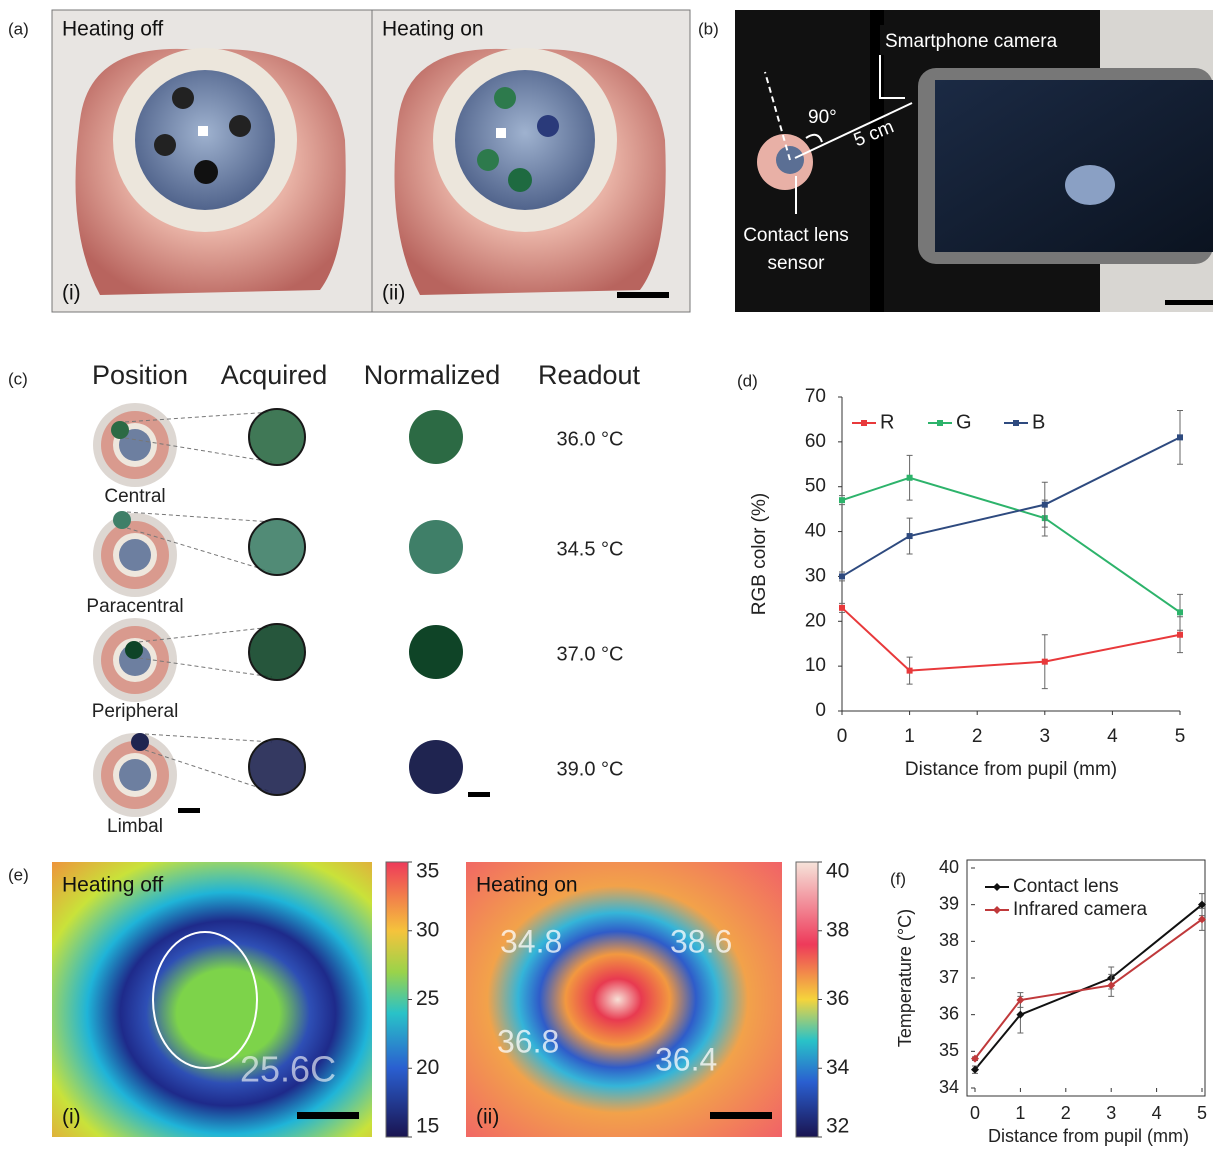 The width and height of the screenshot is (1213, 1152). Describe the element at coordinates (815, 441) in the screenshot. I see `y-tick-label: 60` at that location.